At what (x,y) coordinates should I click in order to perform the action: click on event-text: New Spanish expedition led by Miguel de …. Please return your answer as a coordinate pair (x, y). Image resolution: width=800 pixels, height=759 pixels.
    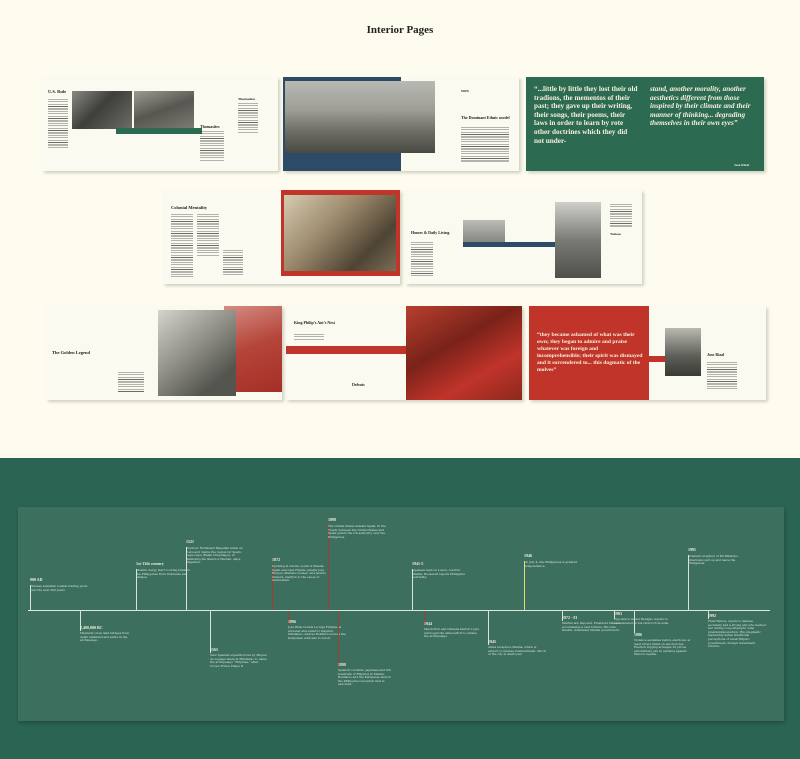
    Looking at the image, I should click on (238, 660).